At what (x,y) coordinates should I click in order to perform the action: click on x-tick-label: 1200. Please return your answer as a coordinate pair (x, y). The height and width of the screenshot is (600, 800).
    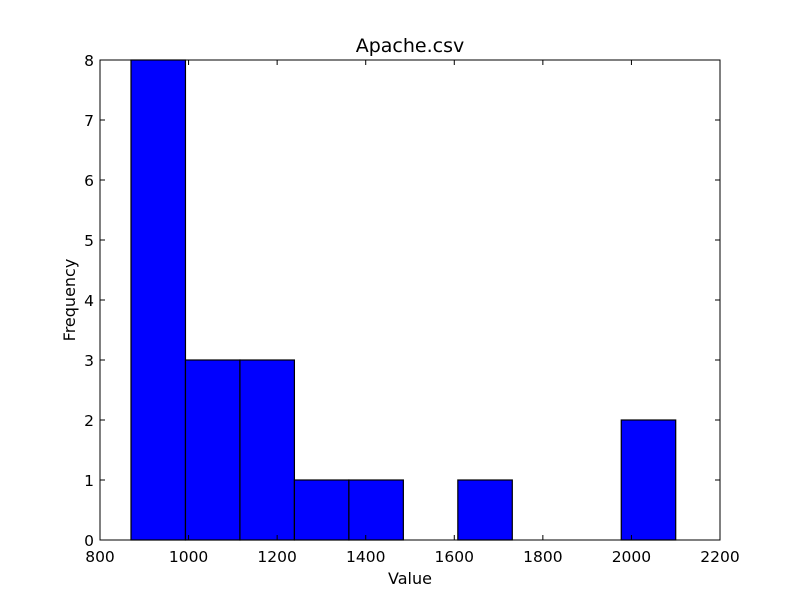
    Looking at the image, I should click on (276, 557).